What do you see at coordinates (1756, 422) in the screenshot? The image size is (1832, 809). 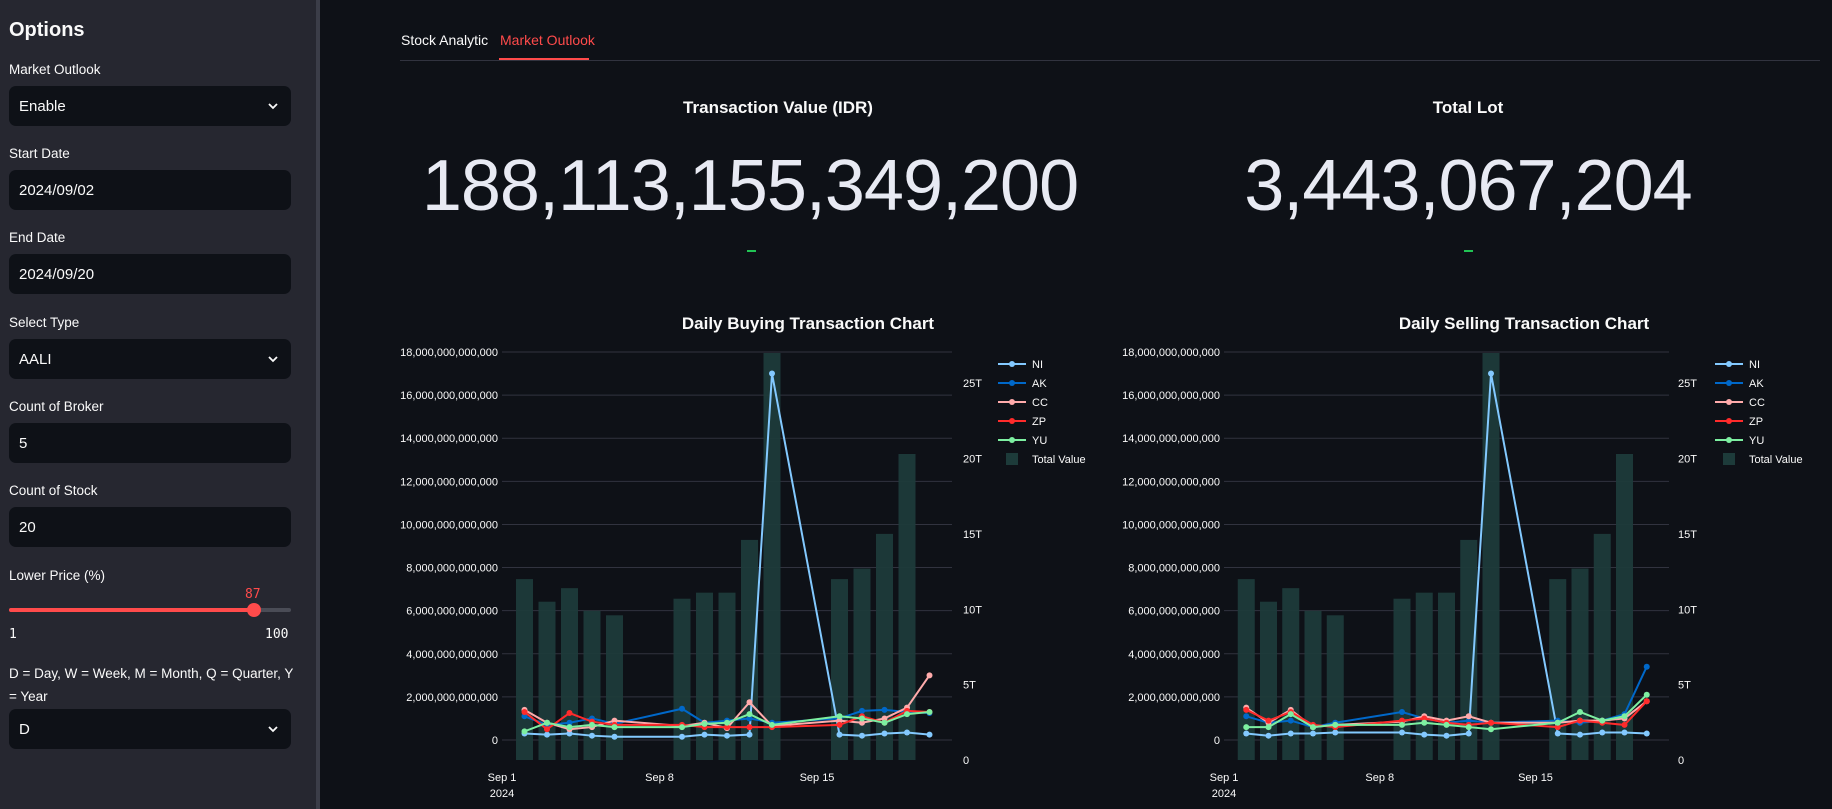 I see `legend-item-zp: ZP` at bounding box center [1756, 422].